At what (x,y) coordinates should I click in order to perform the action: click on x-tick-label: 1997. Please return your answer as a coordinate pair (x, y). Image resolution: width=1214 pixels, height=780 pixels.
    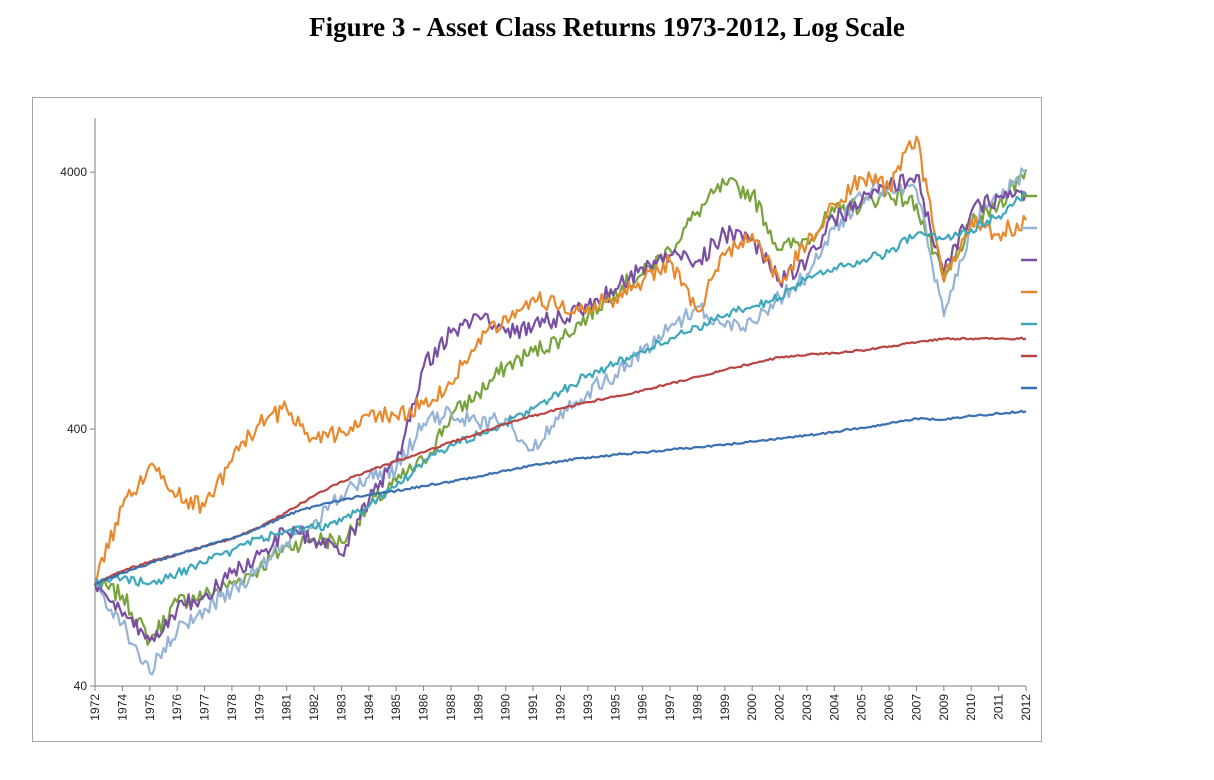
    Looking at the image, I should click on (670, 707).